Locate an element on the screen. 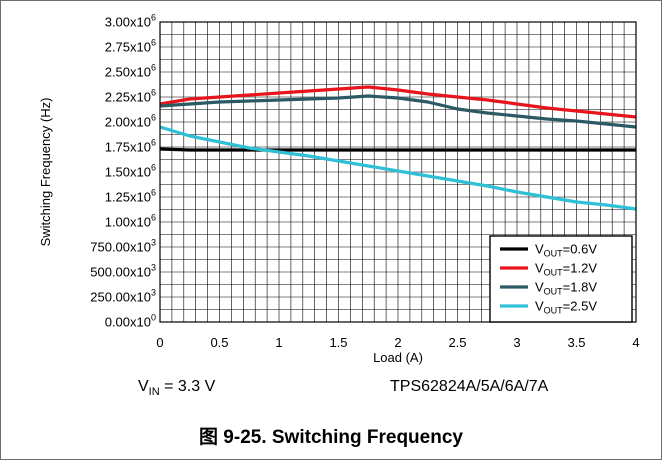 This screenshot has height=460, width=662. y-tick-mantissa: 1.00x10 is located at coordinates (128, 222).